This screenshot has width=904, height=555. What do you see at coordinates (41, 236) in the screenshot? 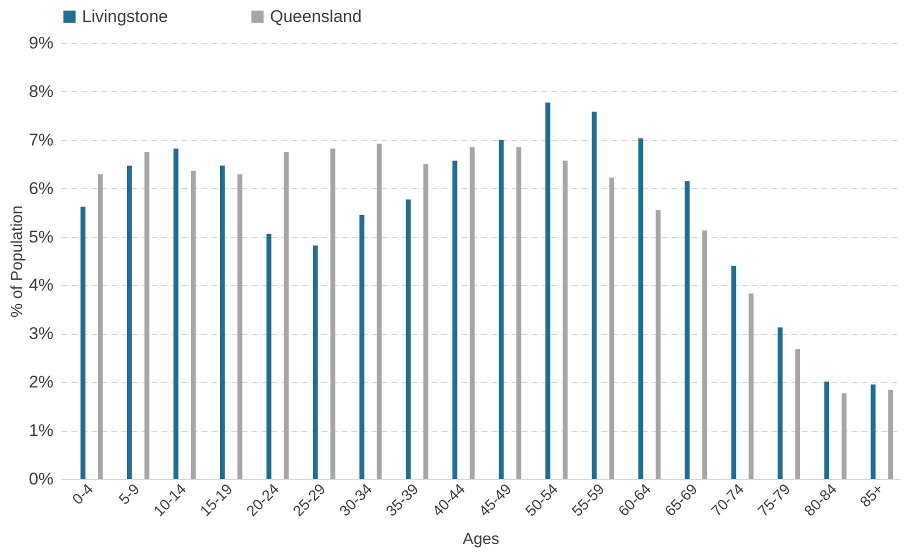
I see `y-tick-label: 5%` at bounding box center [41, 236].